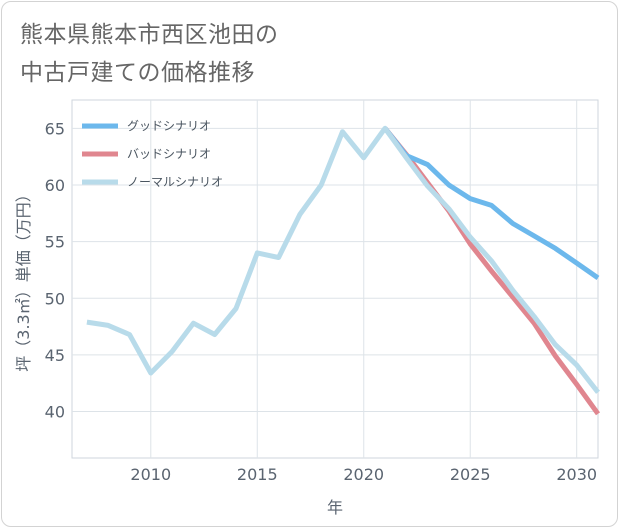  I want to click on x-tick-label: 2015, so click(257, 474).